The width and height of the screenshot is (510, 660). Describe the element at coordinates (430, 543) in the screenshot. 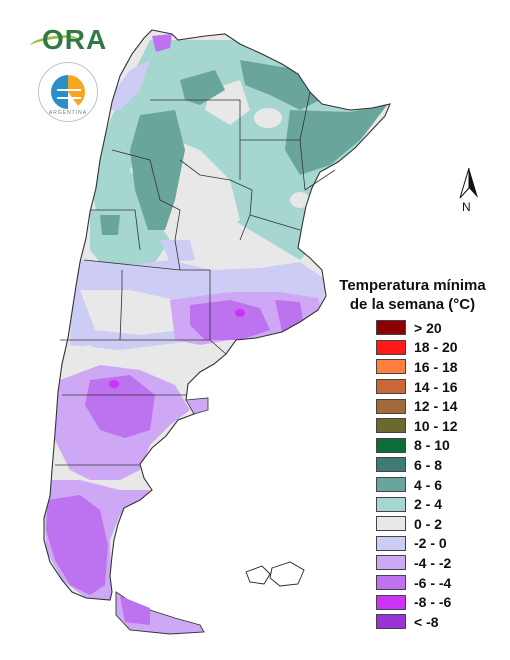

I see `legend-label: -2 - 0` at that location.